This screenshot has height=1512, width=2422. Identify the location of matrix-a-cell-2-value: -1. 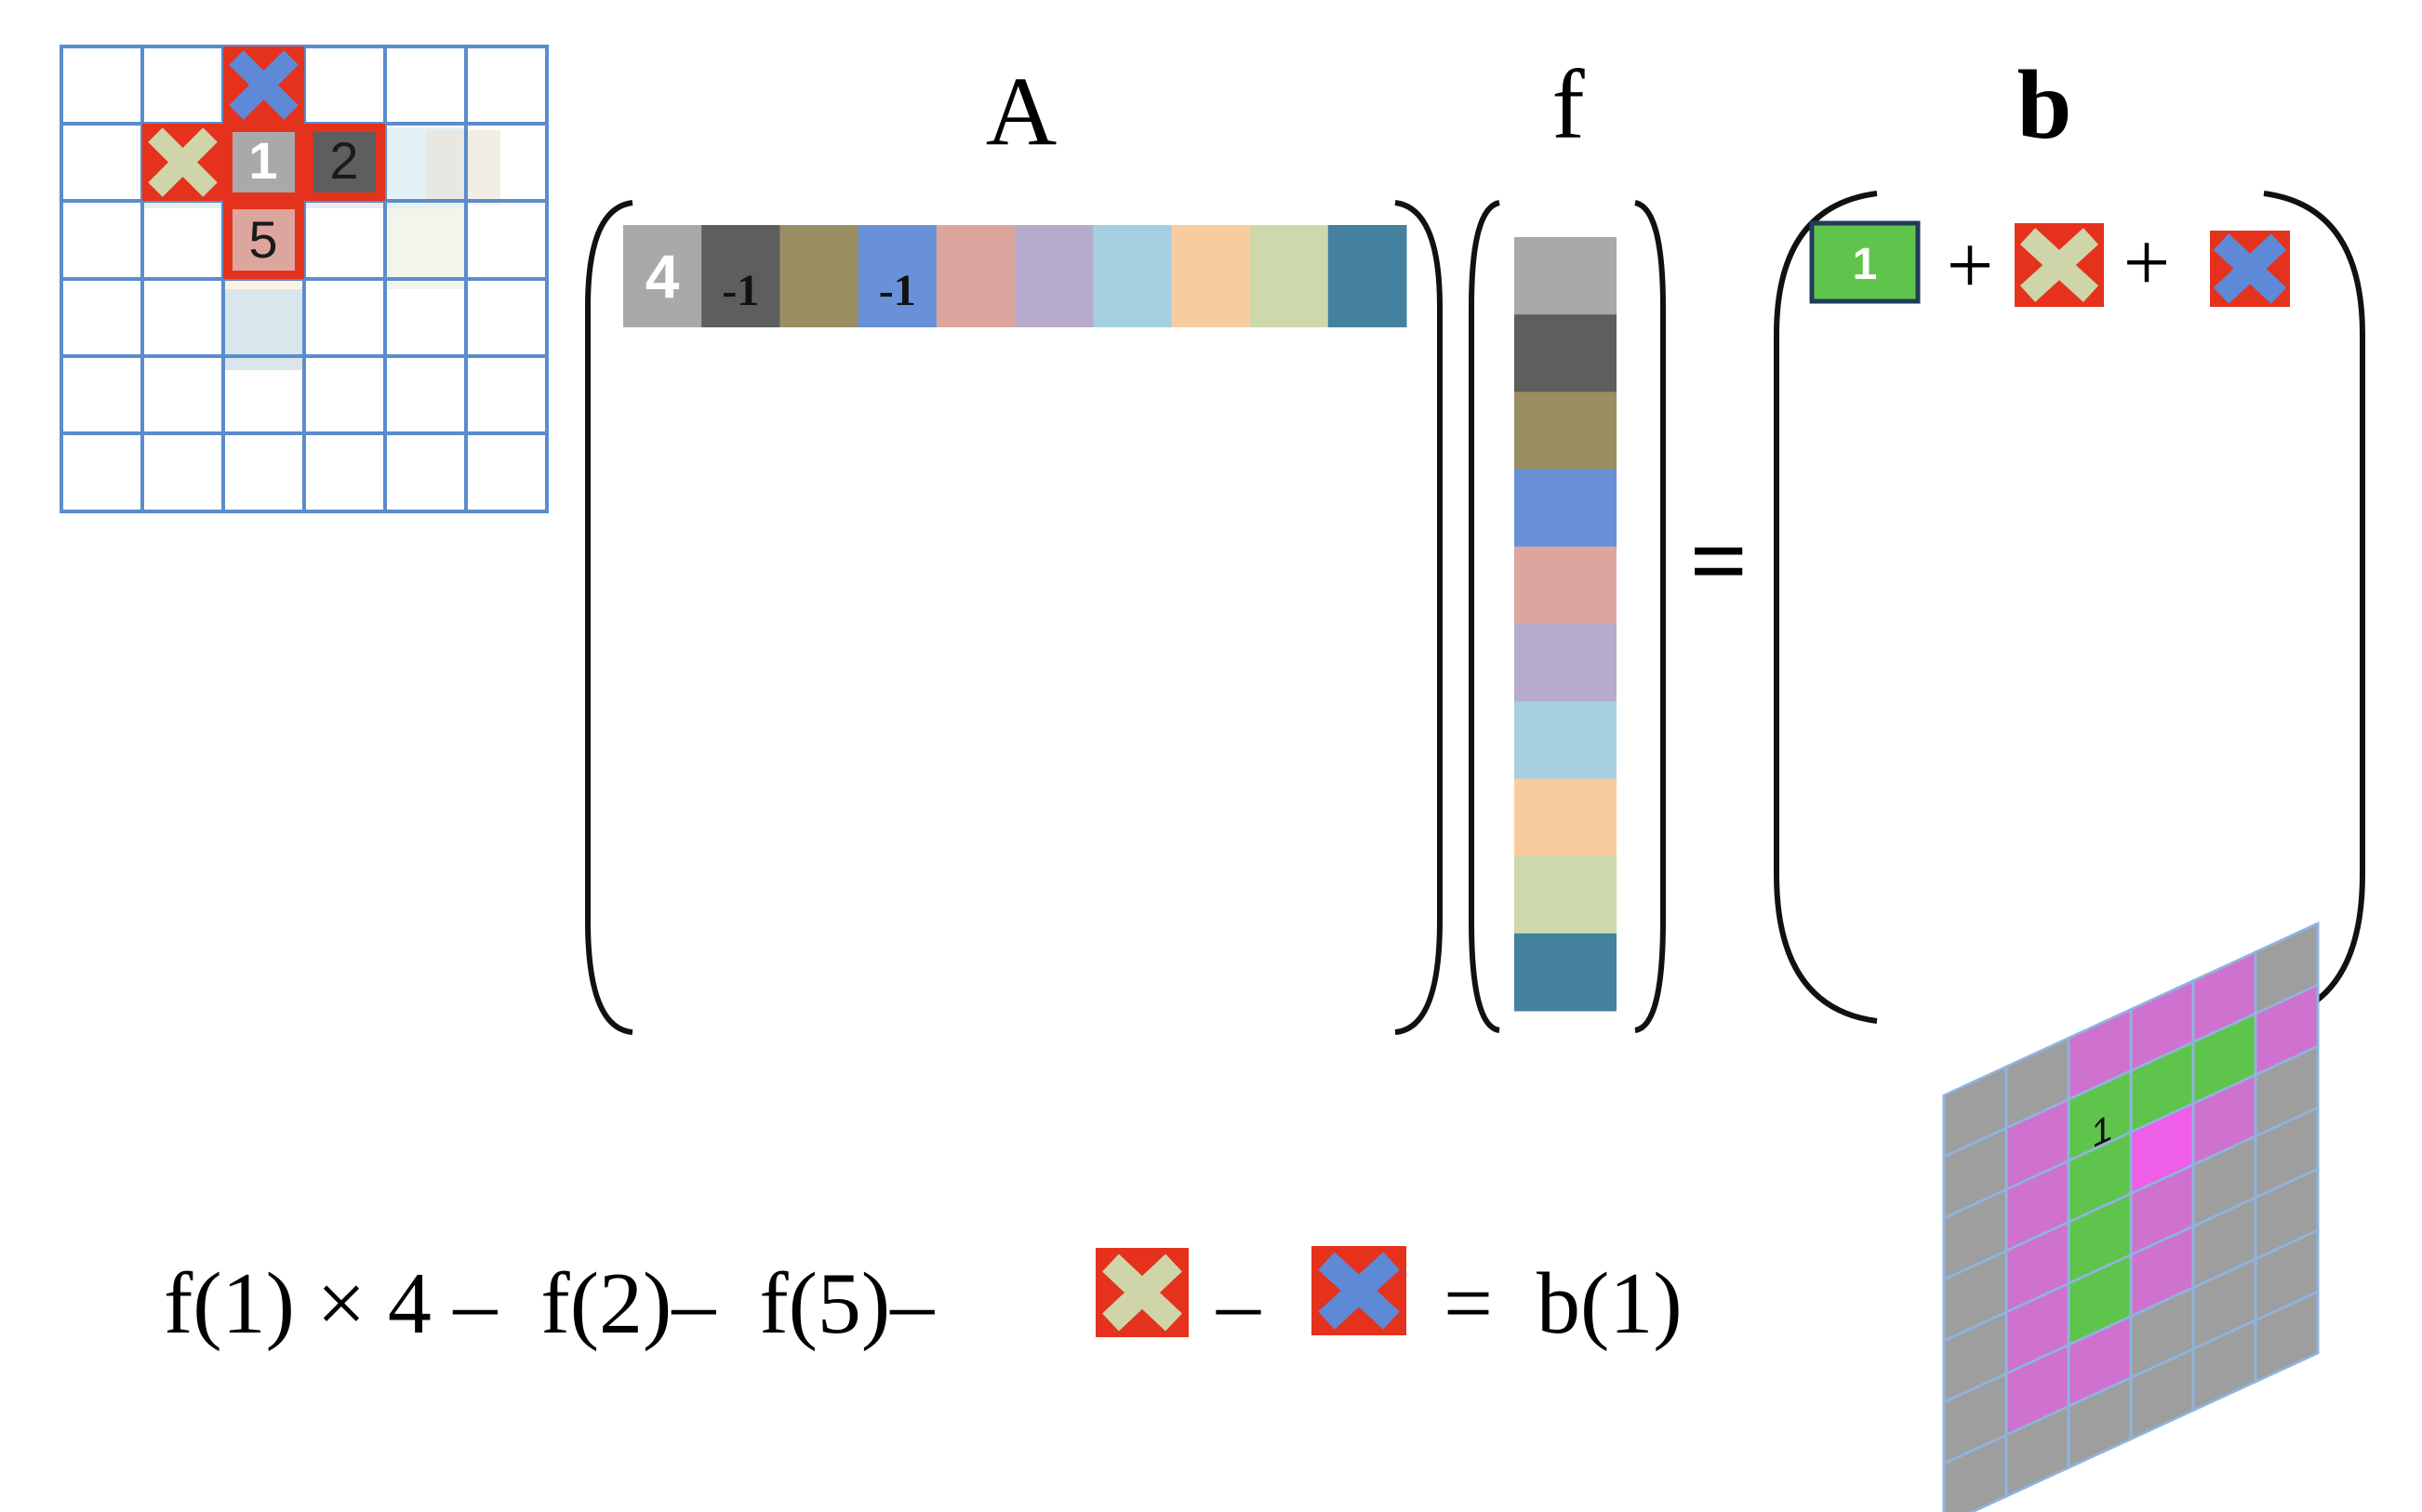
(740, 290).